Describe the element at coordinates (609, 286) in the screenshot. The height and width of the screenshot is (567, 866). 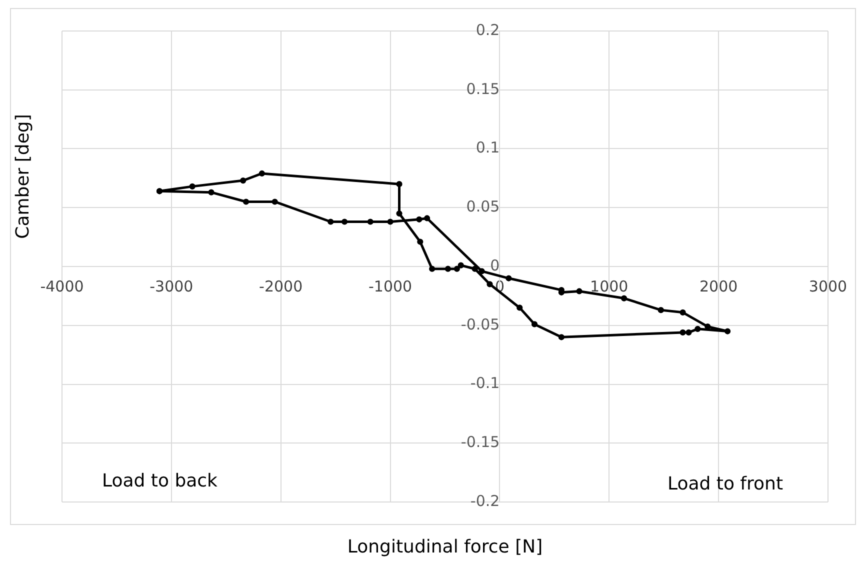
I see `x-tick-label: 1000` at that location.